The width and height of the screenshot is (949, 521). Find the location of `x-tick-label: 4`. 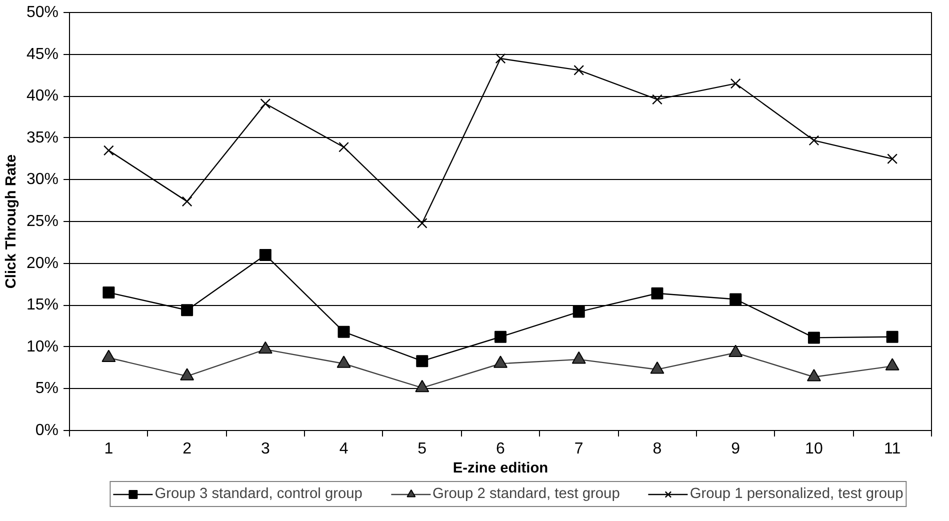

x-tick-label: 4 is located at coordinates (343, 449).